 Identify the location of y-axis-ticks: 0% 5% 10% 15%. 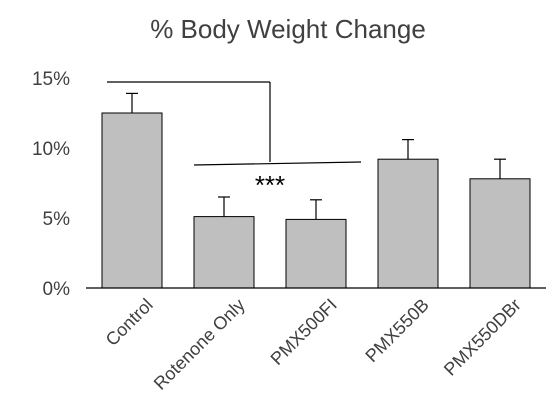
(51, 184).